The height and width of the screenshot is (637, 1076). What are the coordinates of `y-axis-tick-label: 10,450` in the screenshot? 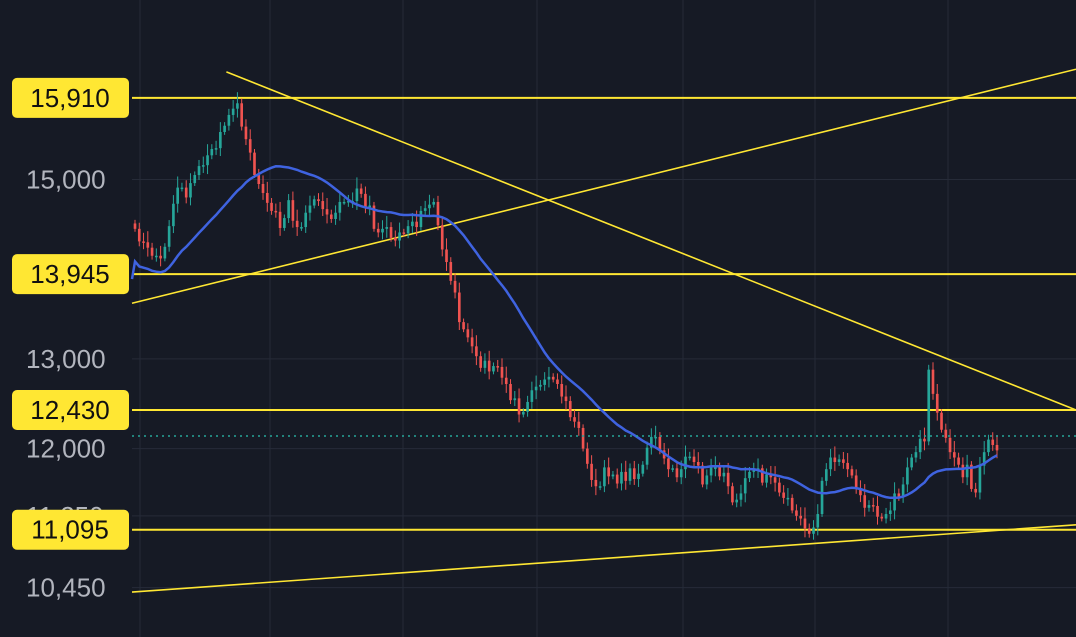 It's located at (66, 588).